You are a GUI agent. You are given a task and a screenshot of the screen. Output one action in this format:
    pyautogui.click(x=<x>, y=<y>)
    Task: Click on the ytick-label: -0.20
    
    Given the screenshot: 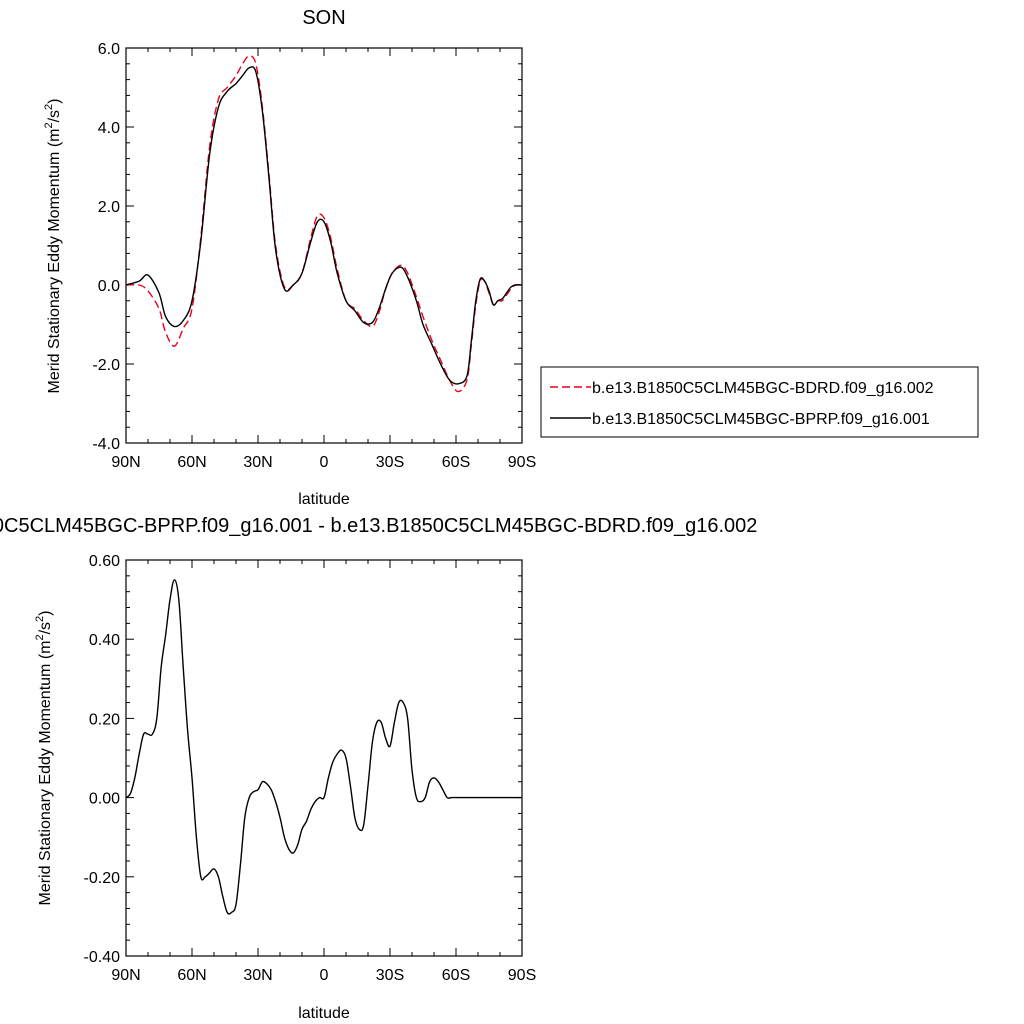 What is the action you would take?
    pyautogui.click(x=102, y=878)
    